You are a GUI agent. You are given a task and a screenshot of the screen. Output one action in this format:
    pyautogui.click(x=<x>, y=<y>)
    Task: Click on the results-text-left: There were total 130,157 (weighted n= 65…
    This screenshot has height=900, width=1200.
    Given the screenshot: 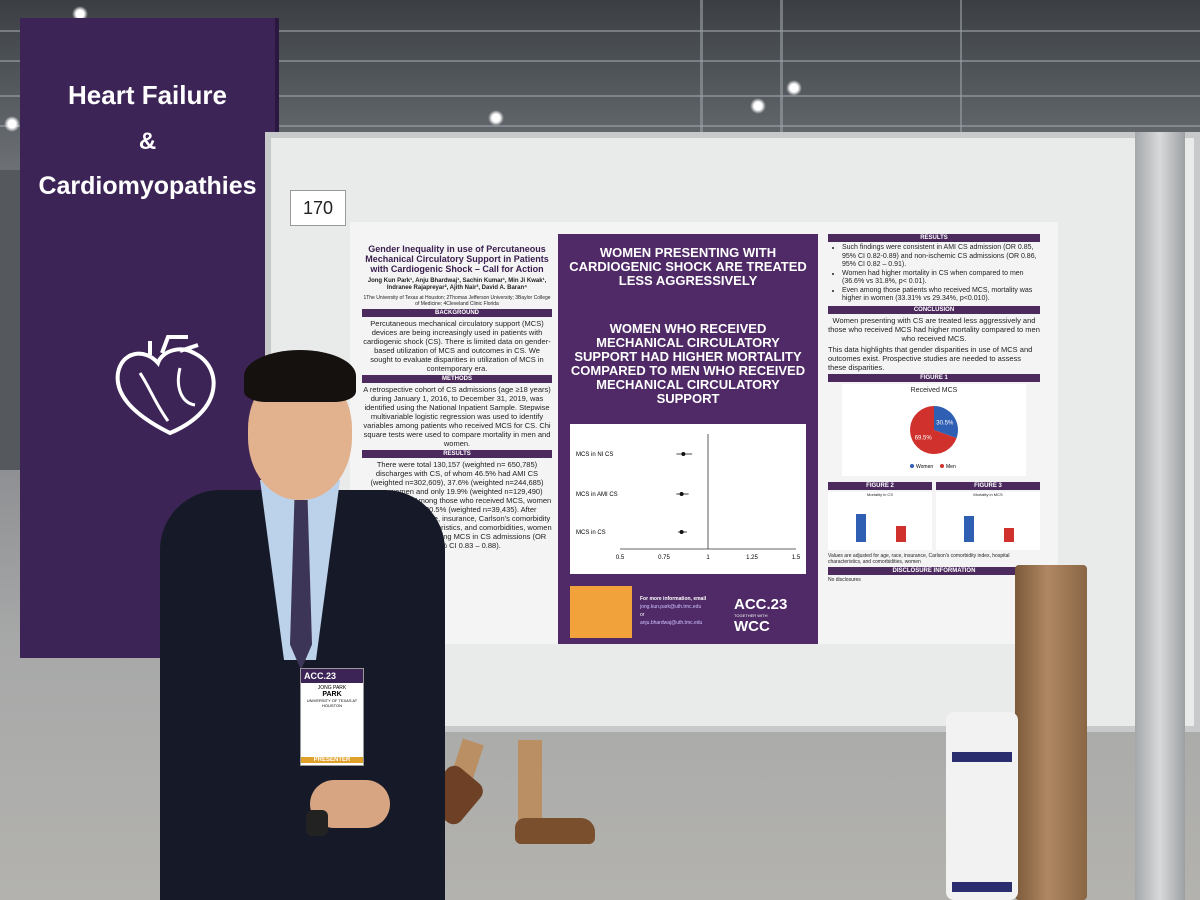 What is the action you would take?
    pyautogui.click(x=457, y=505)
    